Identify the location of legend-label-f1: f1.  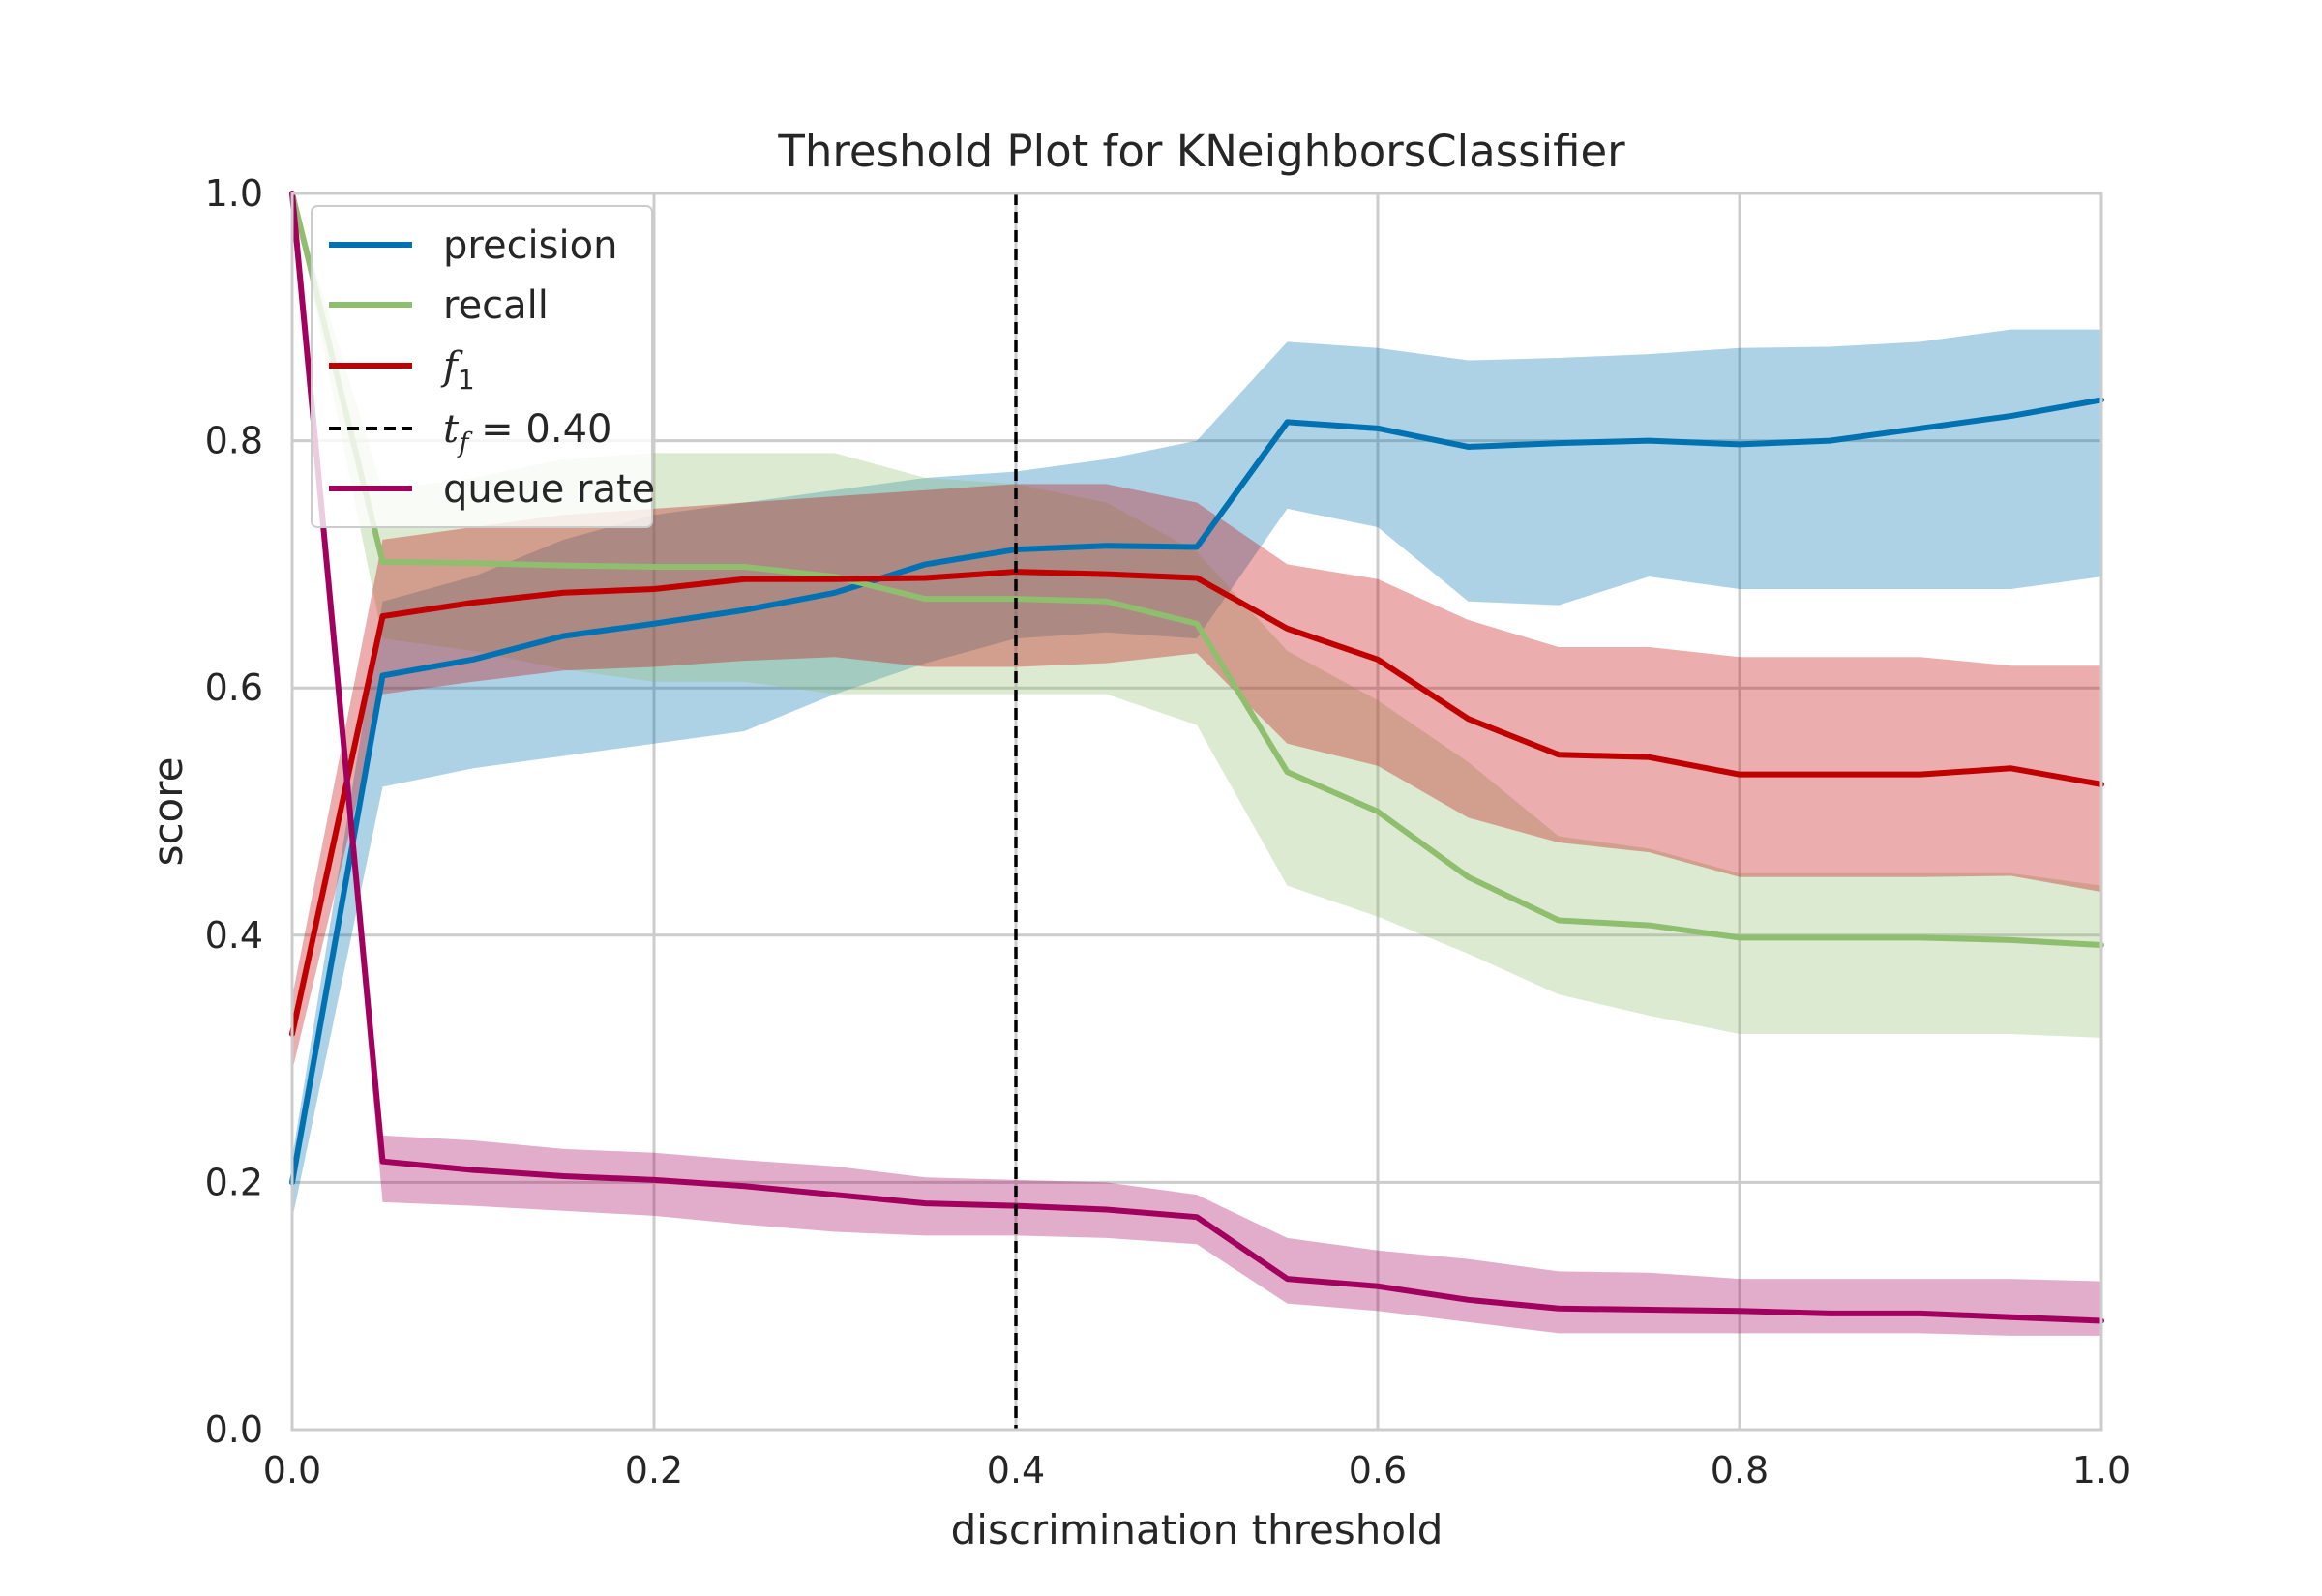
(457, 370).